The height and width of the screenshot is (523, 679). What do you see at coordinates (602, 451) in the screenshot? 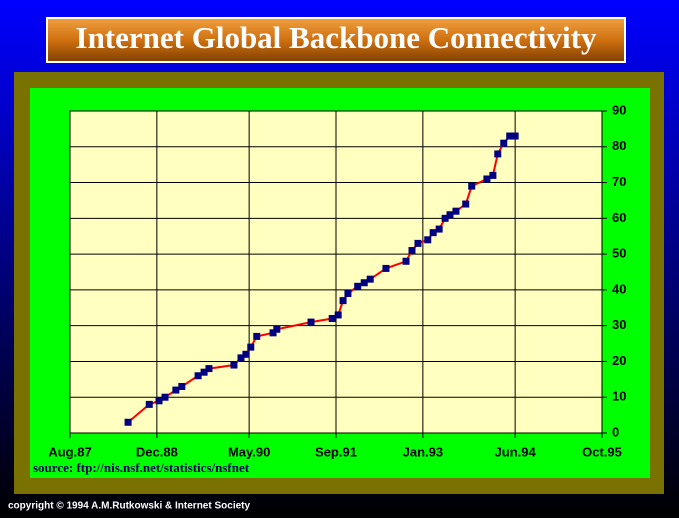
I see `x-tick-label: Oct.95` at bounding box center [602, 451].